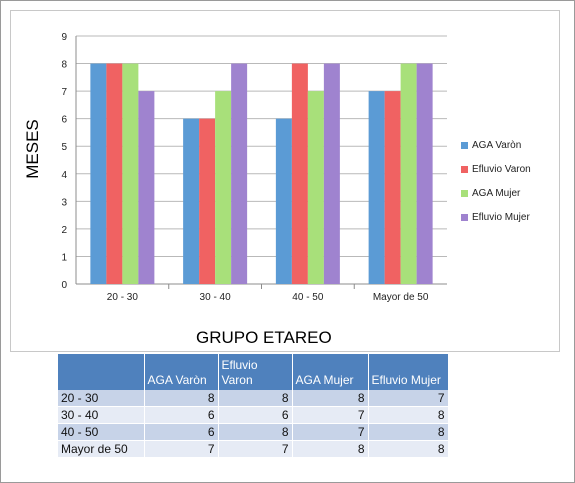 The image size is (575, 483). I want to click on table-row: 40 - 50 6 8 7 8, so click(253, 432).